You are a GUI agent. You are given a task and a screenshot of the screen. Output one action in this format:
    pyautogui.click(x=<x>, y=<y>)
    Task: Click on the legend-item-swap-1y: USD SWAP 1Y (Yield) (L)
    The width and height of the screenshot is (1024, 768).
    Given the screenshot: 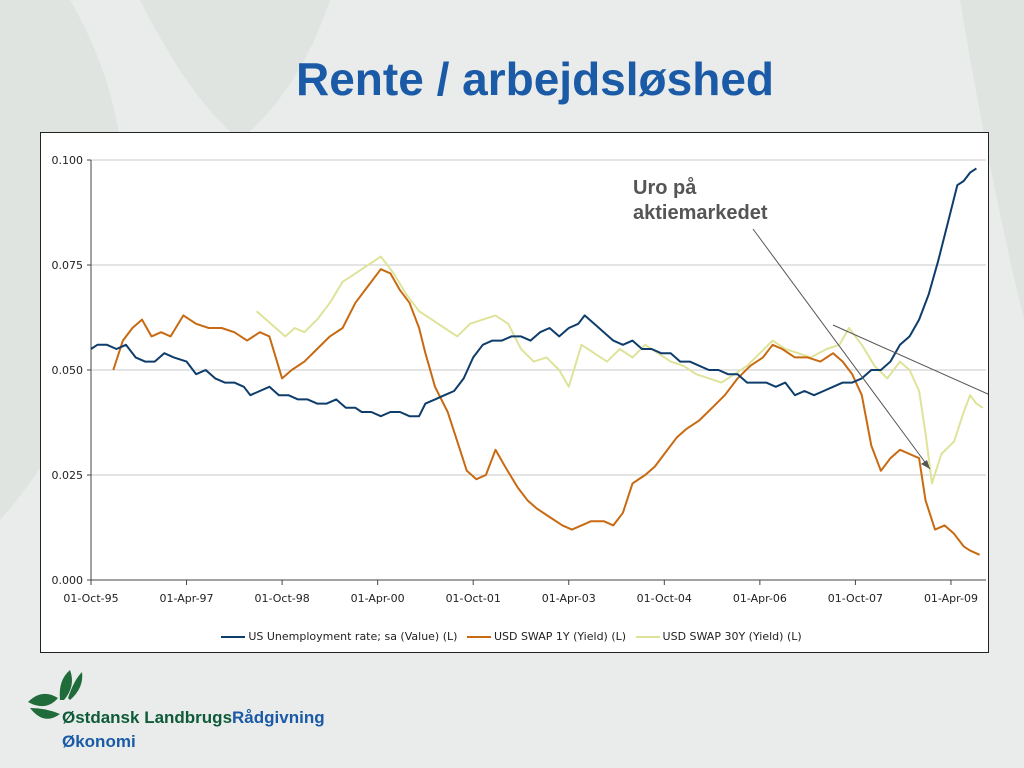 What is the action you would take?
    pyautogui.click(x=546, y=636)
    